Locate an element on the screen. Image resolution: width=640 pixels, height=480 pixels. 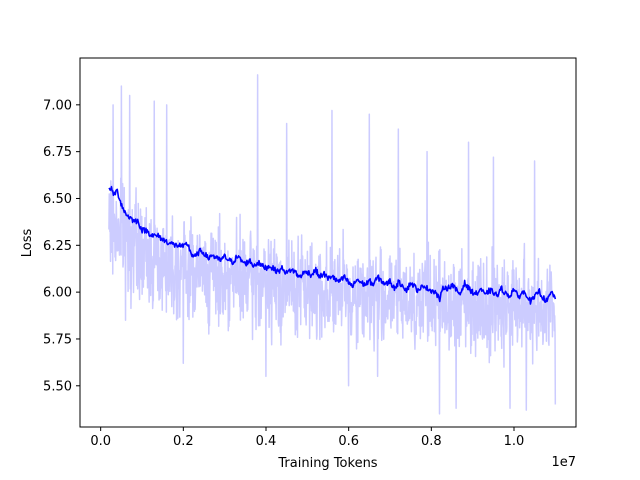
y-tick-label: 6.00 is located at coordinates (57, 293).